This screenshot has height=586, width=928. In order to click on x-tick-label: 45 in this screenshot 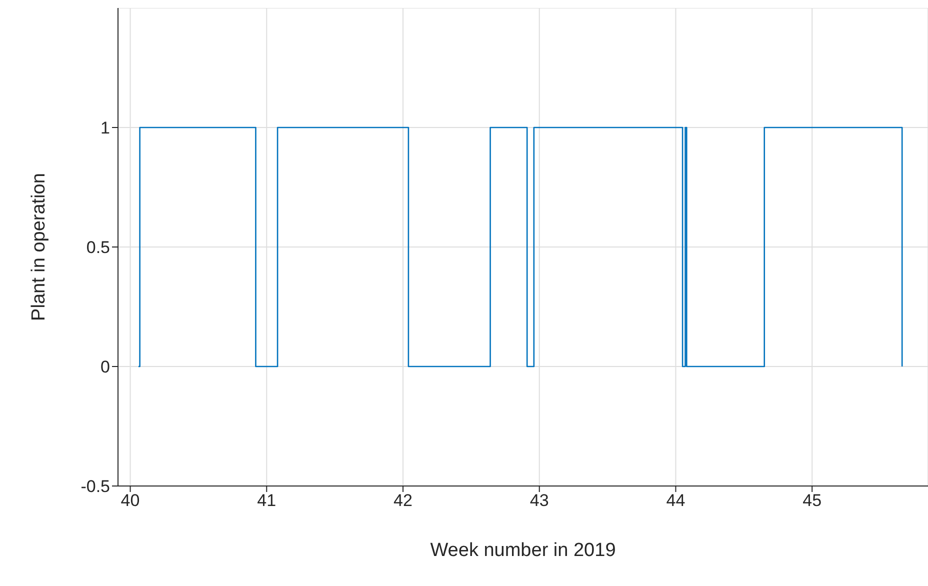, I will do `click(812, 500)`.